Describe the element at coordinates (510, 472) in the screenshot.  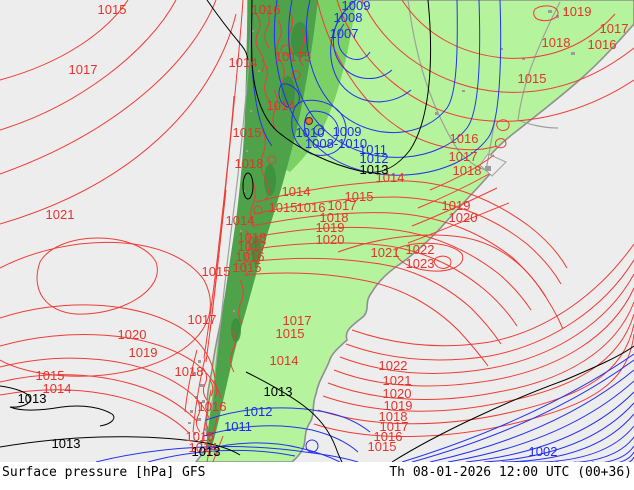
I see `valid-time: Th 08-01-2026 12:00 UTC (00+36)` at that location.